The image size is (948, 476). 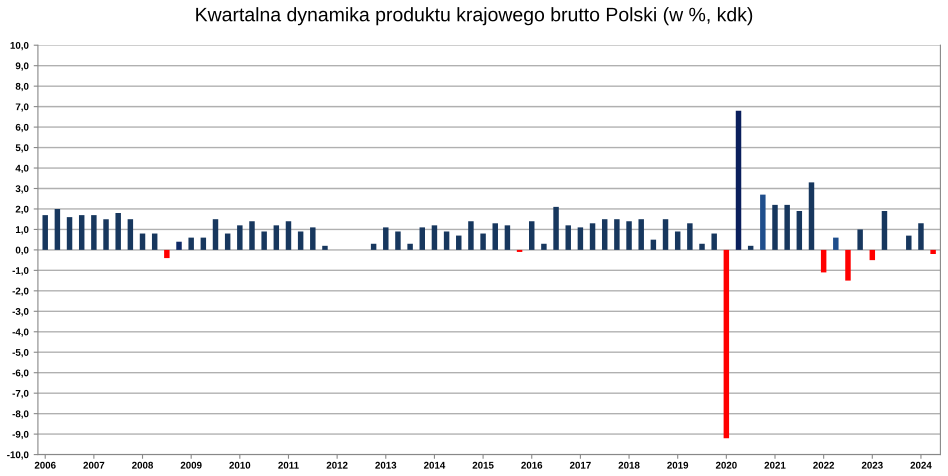 I want to click on y-tick-label: -2,0, so click(x=20, y=292).